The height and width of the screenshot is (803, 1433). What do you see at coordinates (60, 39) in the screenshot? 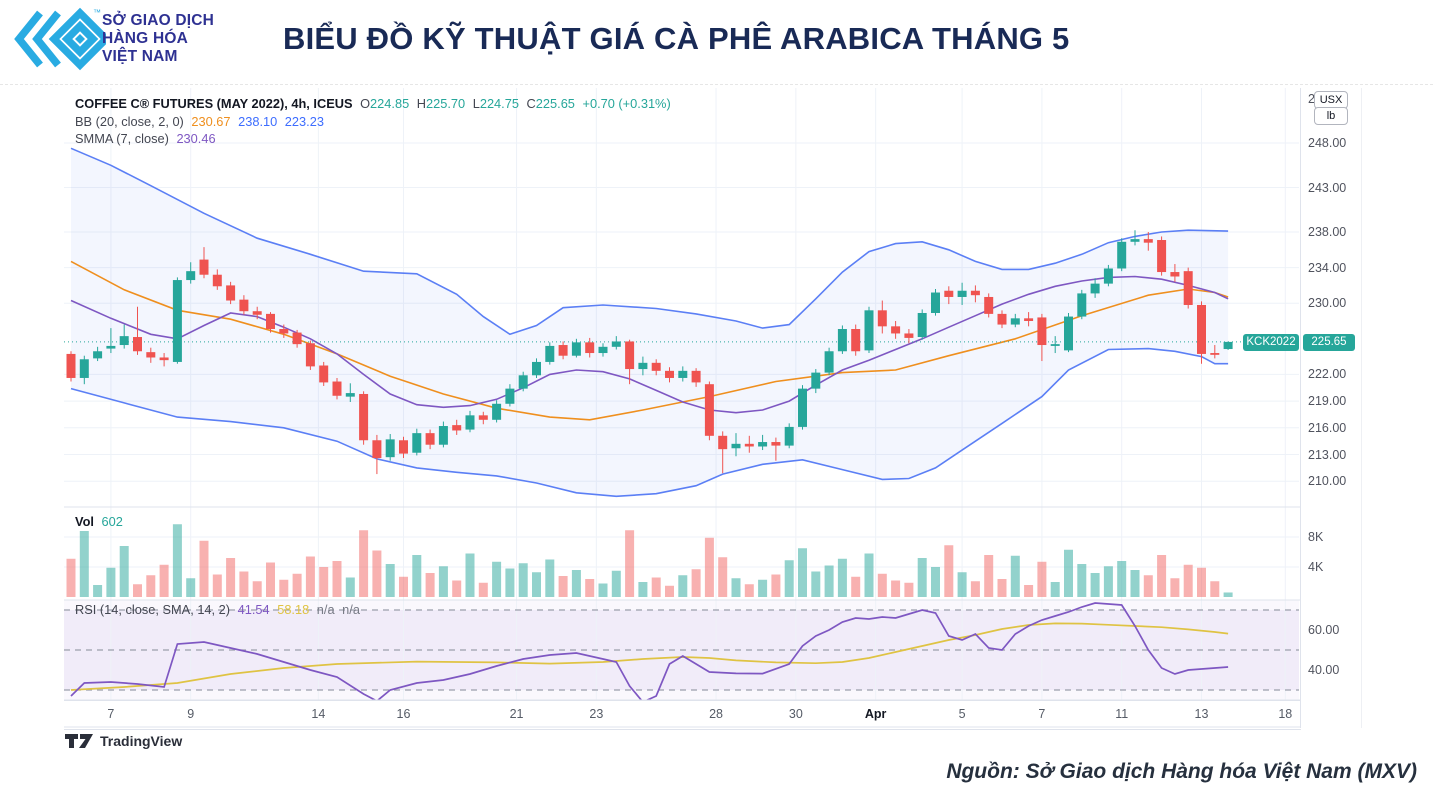
I see `mxv-logo-icon` at bounding box center [60, 39].